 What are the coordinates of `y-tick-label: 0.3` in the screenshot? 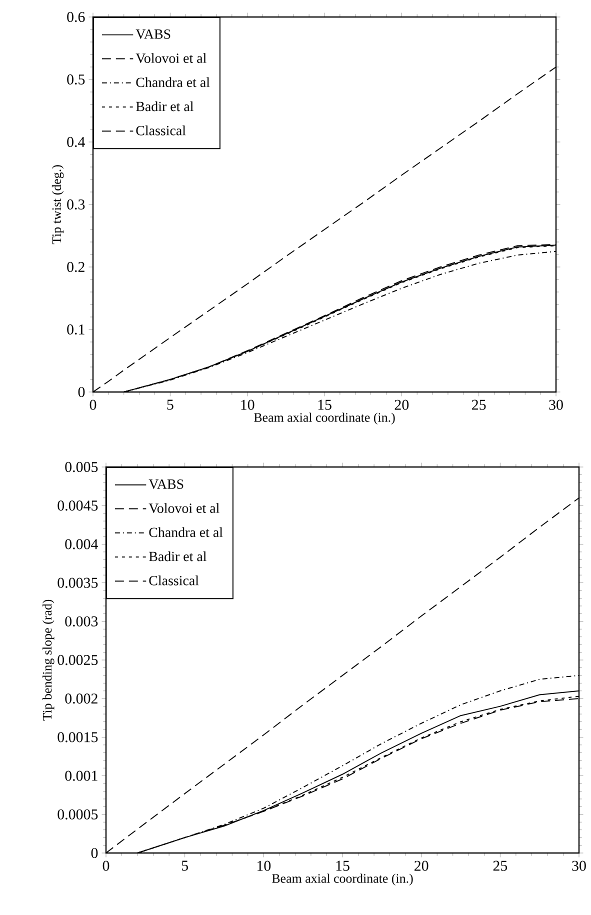 It's located at (76, 204).